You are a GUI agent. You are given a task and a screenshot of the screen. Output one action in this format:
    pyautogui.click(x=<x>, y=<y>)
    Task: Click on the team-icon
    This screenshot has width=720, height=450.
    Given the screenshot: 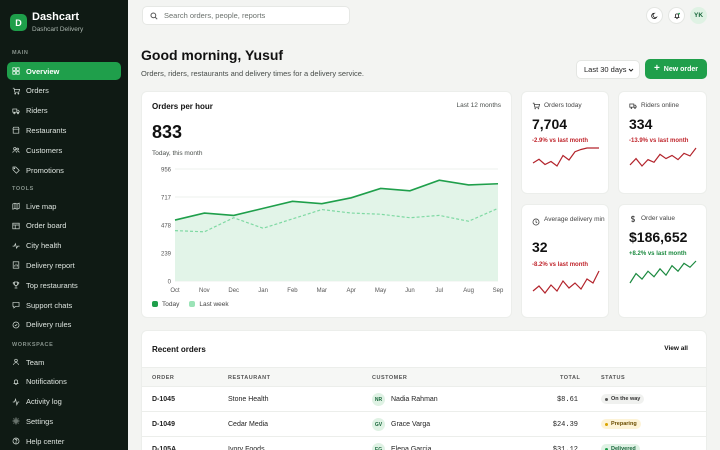 What is the action you would take?
    pyautogui.click(x=16, y=362)
    